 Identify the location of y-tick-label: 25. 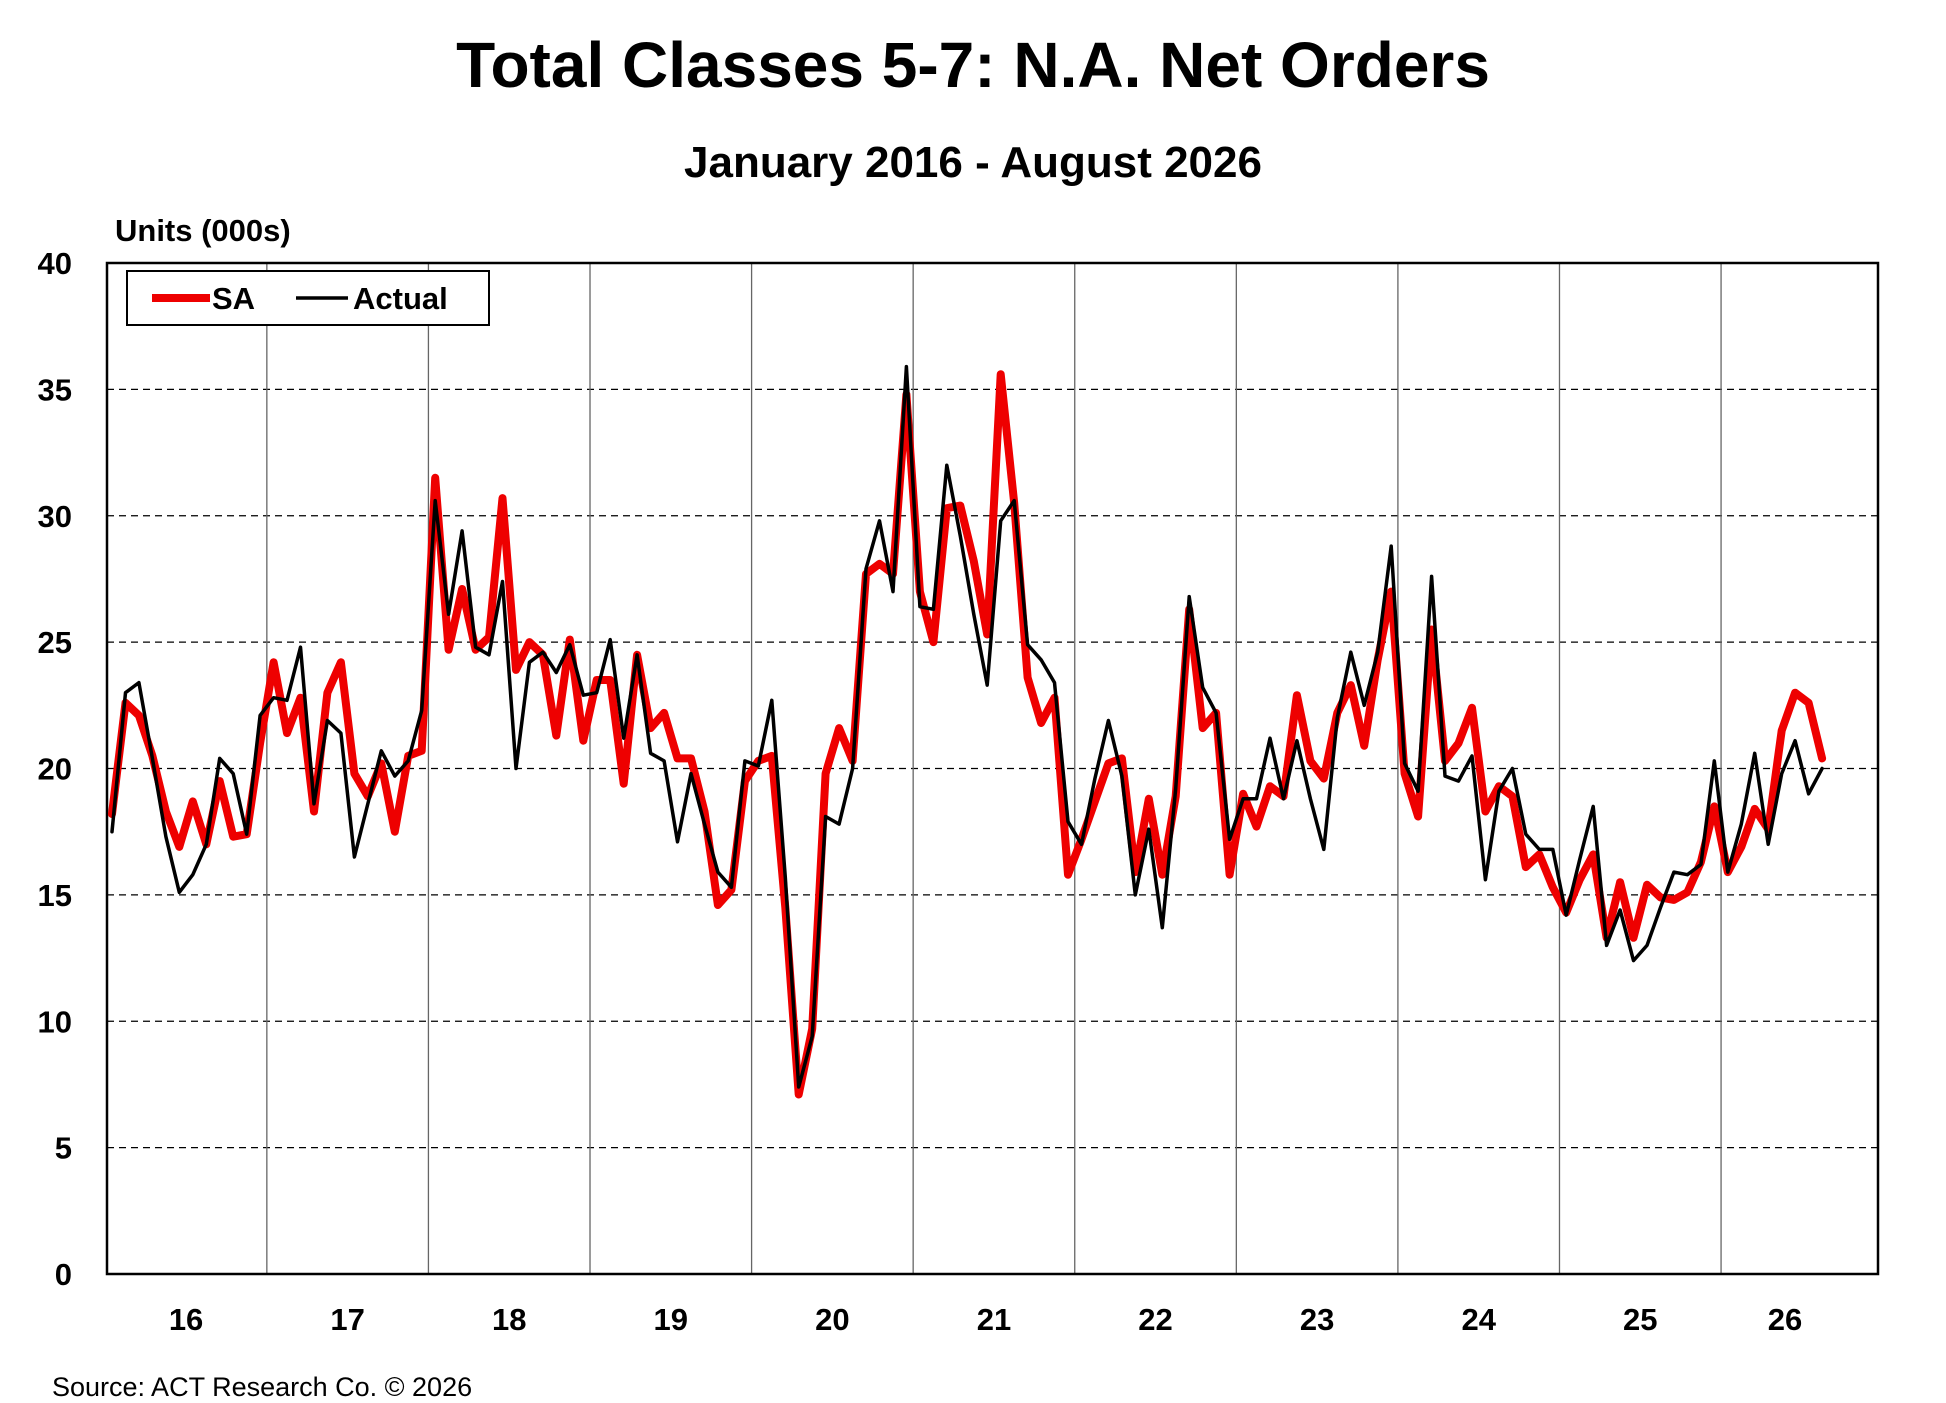
(55, 642).